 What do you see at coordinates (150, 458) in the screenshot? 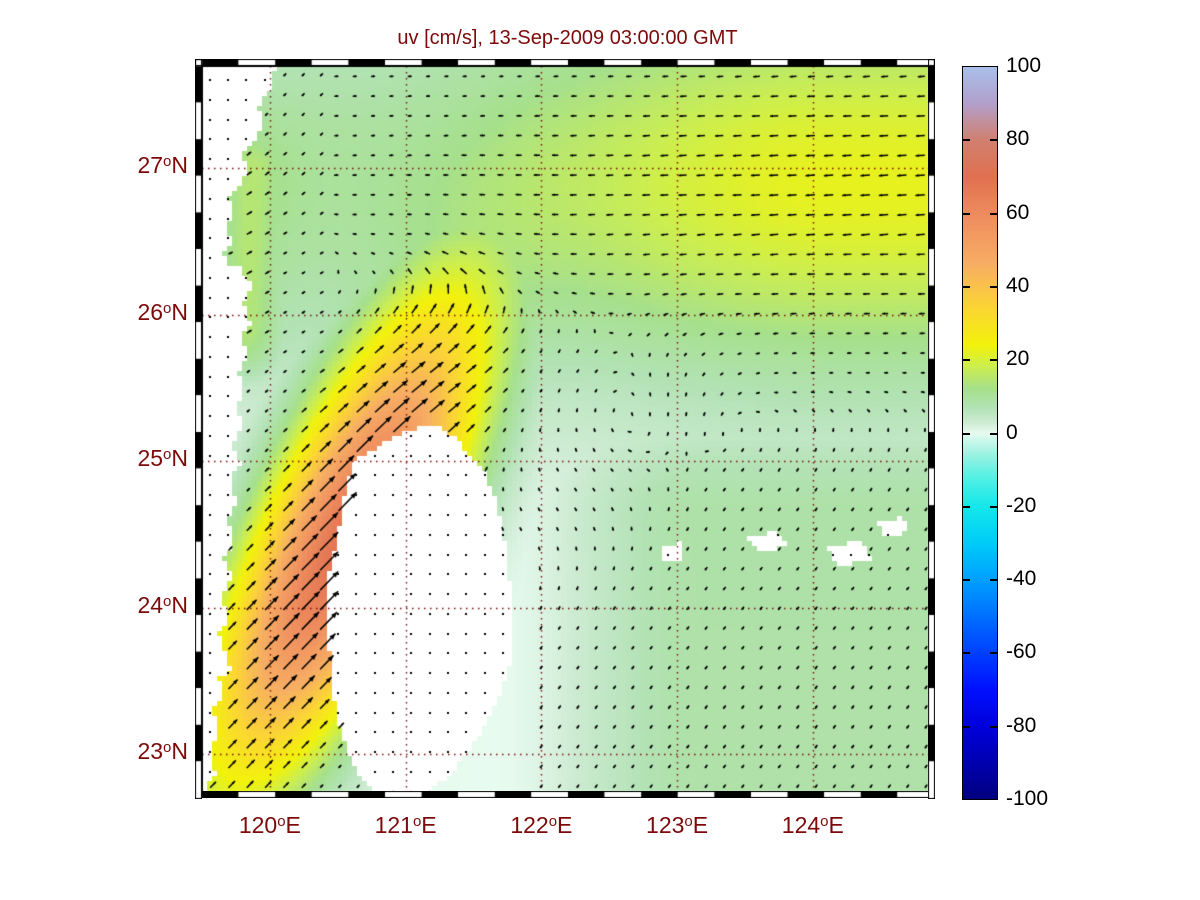
I see `lat-tick-value: 25` at bounding box center [150, 458].